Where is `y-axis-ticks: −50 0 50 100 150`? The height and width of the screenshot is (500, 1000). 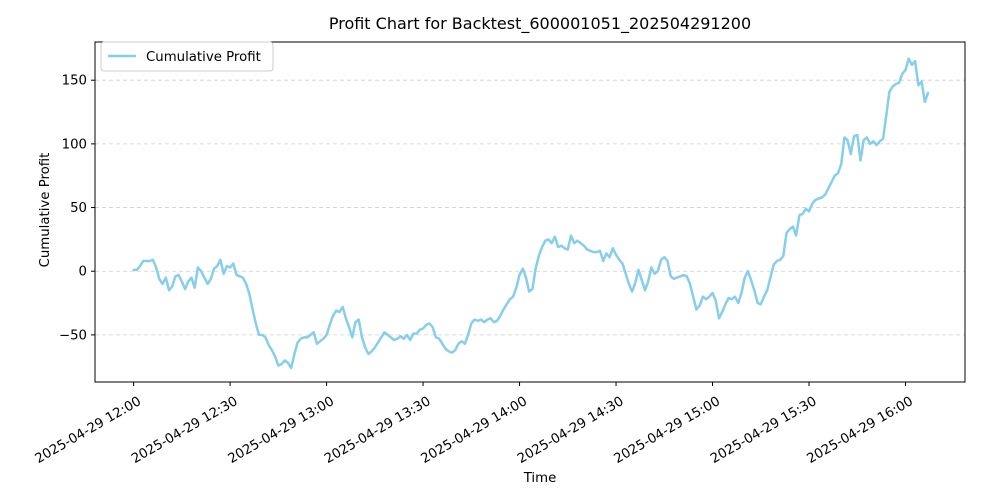 y-axis-ticks: −50 0 50 100 150 is located at coordinates (77, 208).